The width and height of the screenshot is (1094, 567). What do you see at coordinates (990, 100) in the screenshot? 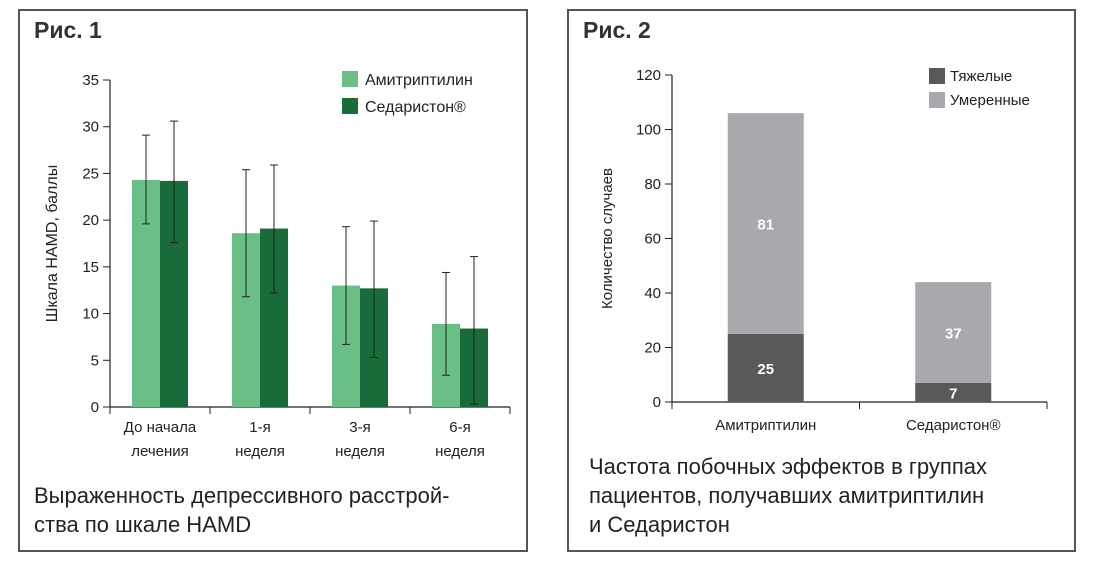
I see `legend-label: Умеренные` at bounding box center [990, 100].